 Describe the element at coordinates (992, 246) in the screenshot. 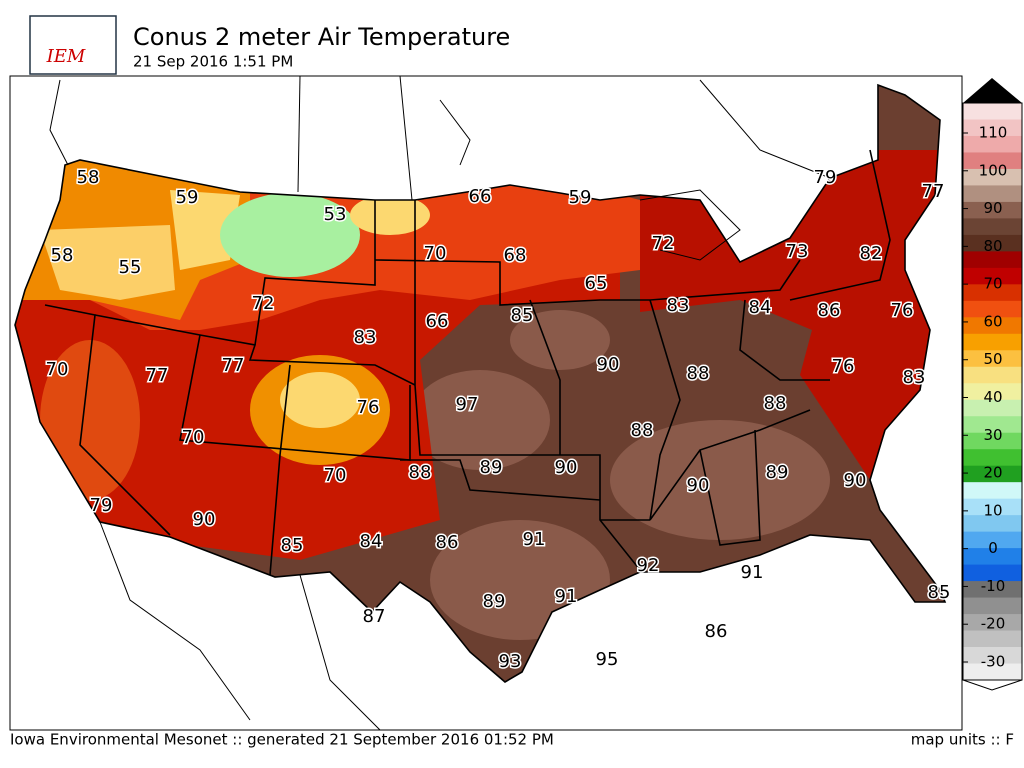

I see `colorbar-tick-label: 80` at that location.